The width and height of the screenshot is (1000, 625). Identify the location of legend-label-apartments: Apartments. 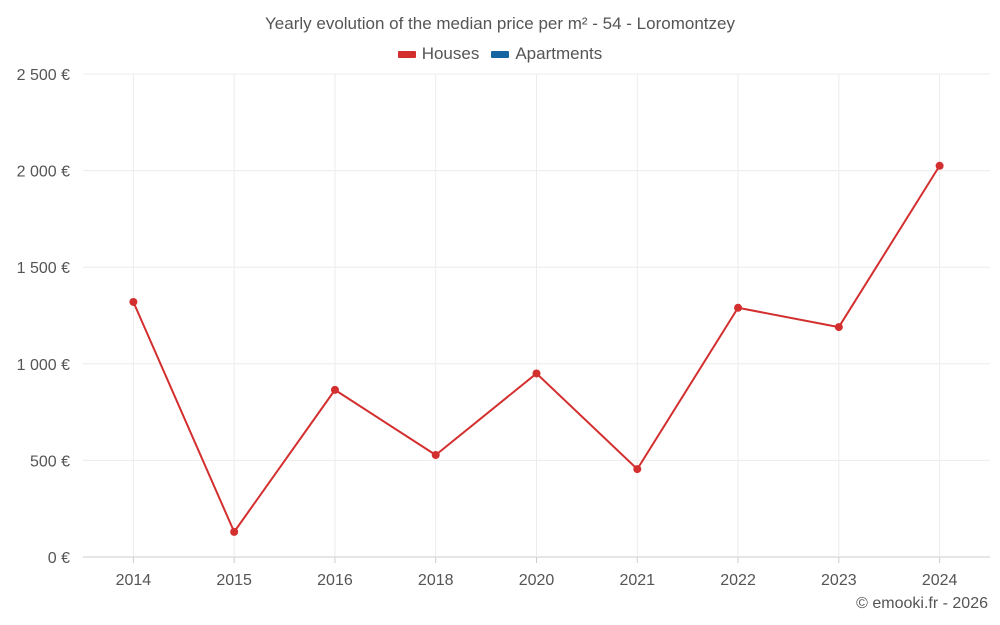
(559, 53).